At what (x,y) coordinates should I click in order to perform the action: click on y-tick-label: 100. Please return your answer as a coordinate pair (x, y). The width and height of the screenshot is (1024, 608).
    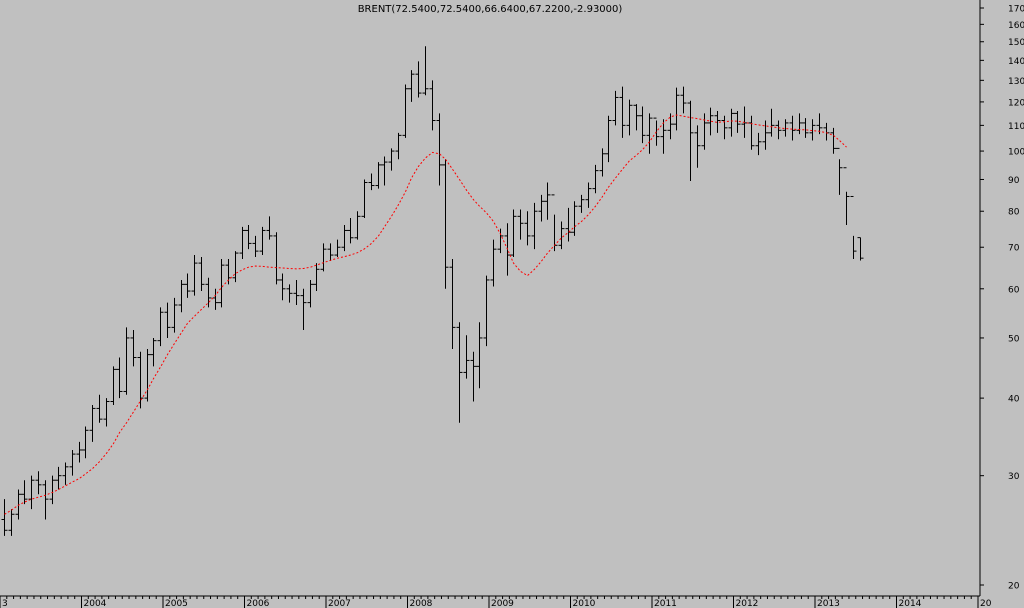
    Looking at the image, I should click on (1016, 153).